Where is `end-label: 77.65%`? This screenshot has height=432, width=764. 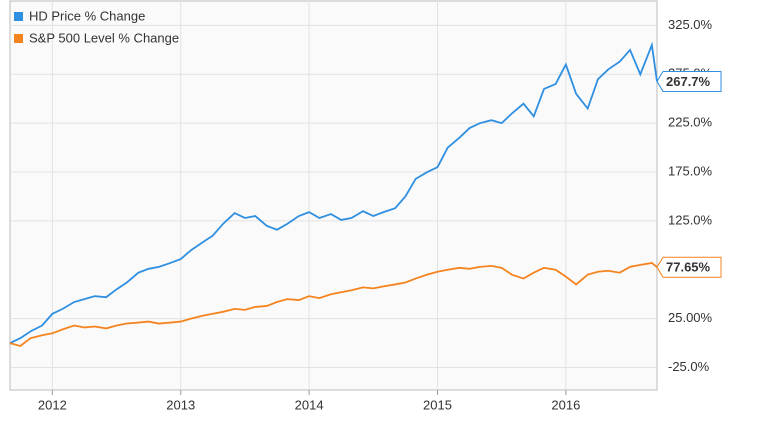
end-label: 77.65% is located at coordinates (688, 267).